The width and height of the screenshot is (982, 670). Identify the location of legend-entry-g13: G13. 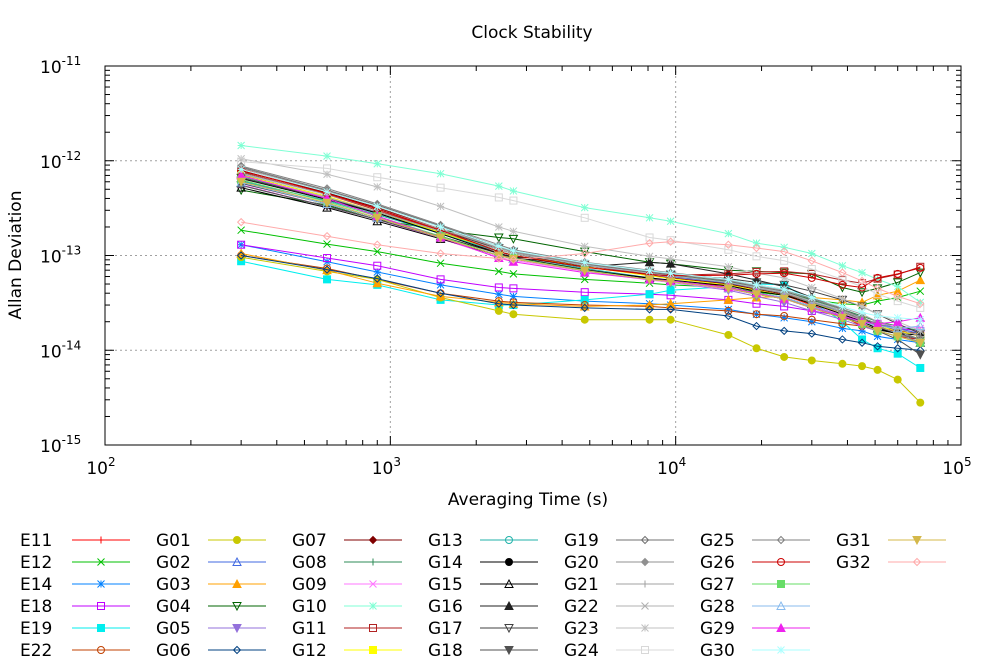
(483, 541).